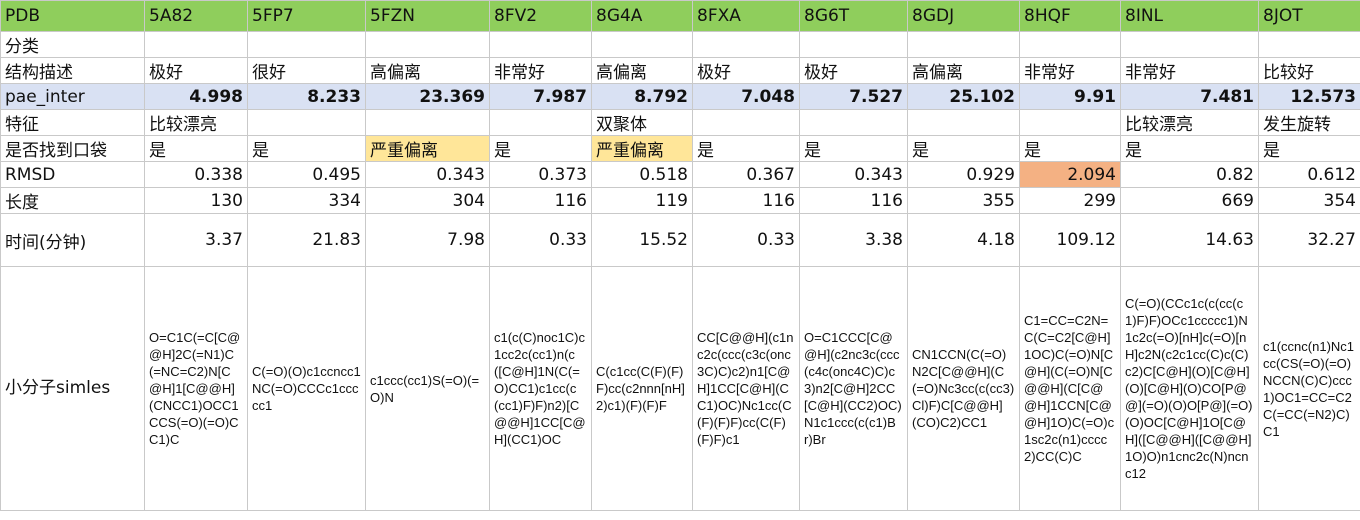  What do you see at coordinates (72, 174) in the screenshot?
I see `cell-label-rmsd: RMSD` at bounding box center [72, 174].